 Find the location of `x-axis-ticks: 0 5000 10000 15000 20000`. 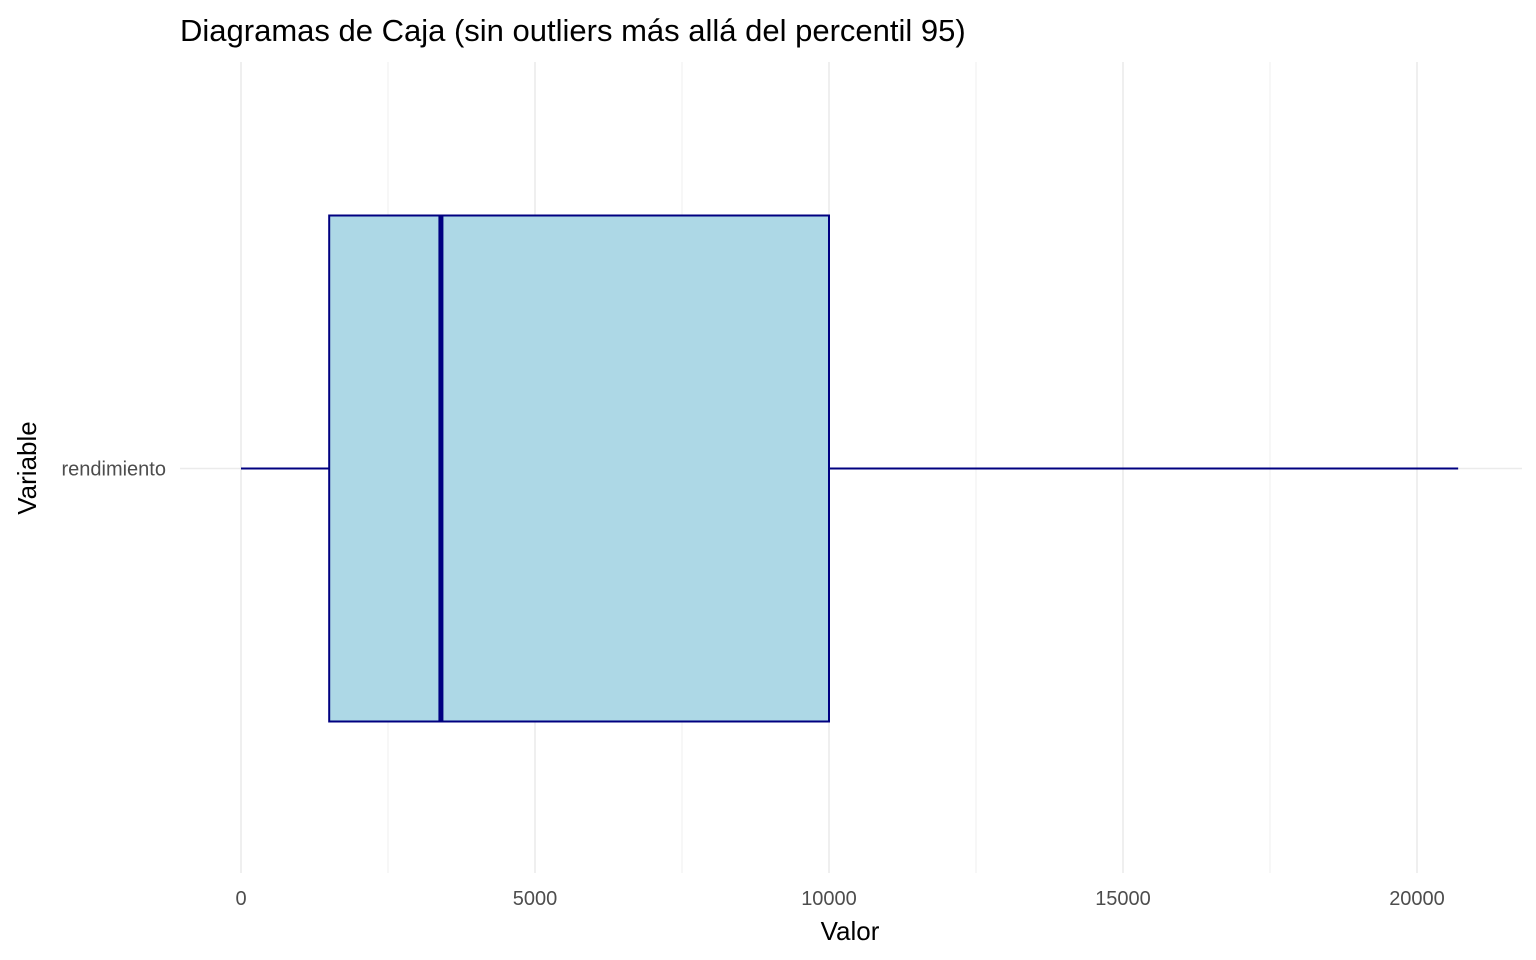

x-axis-ticks: 0 5000 10000 15000 20000 is located at coordinates (839, 899).